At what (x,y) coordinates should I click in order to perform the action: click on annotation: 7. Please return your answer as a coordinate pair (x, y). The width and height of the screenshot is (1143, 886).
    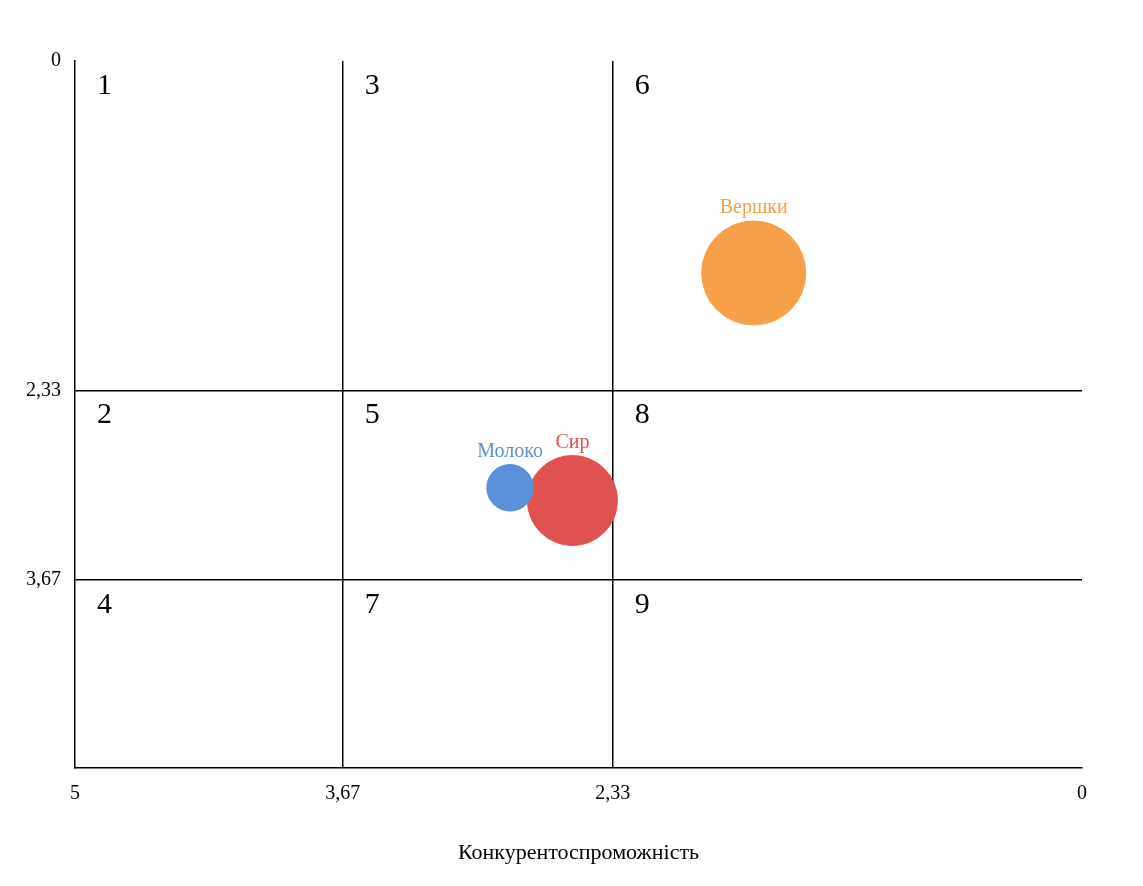
    Looking at the image, I should click on (372, 602).